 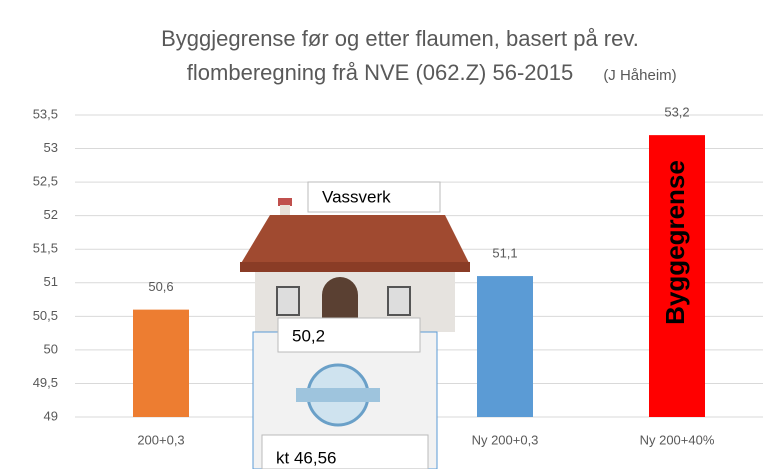 I want to click on value-box, so click(x=349, y=335).